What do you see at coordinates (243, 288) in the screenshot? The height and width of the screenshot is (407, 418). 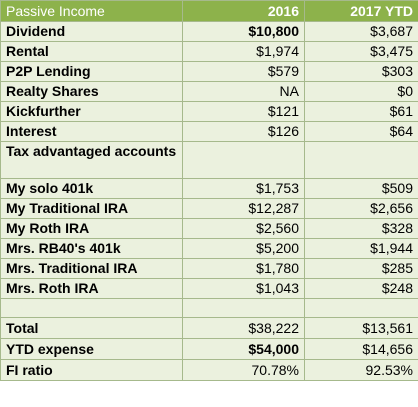 I see `value-2016: $1,043` at bounding box center [243, 288].